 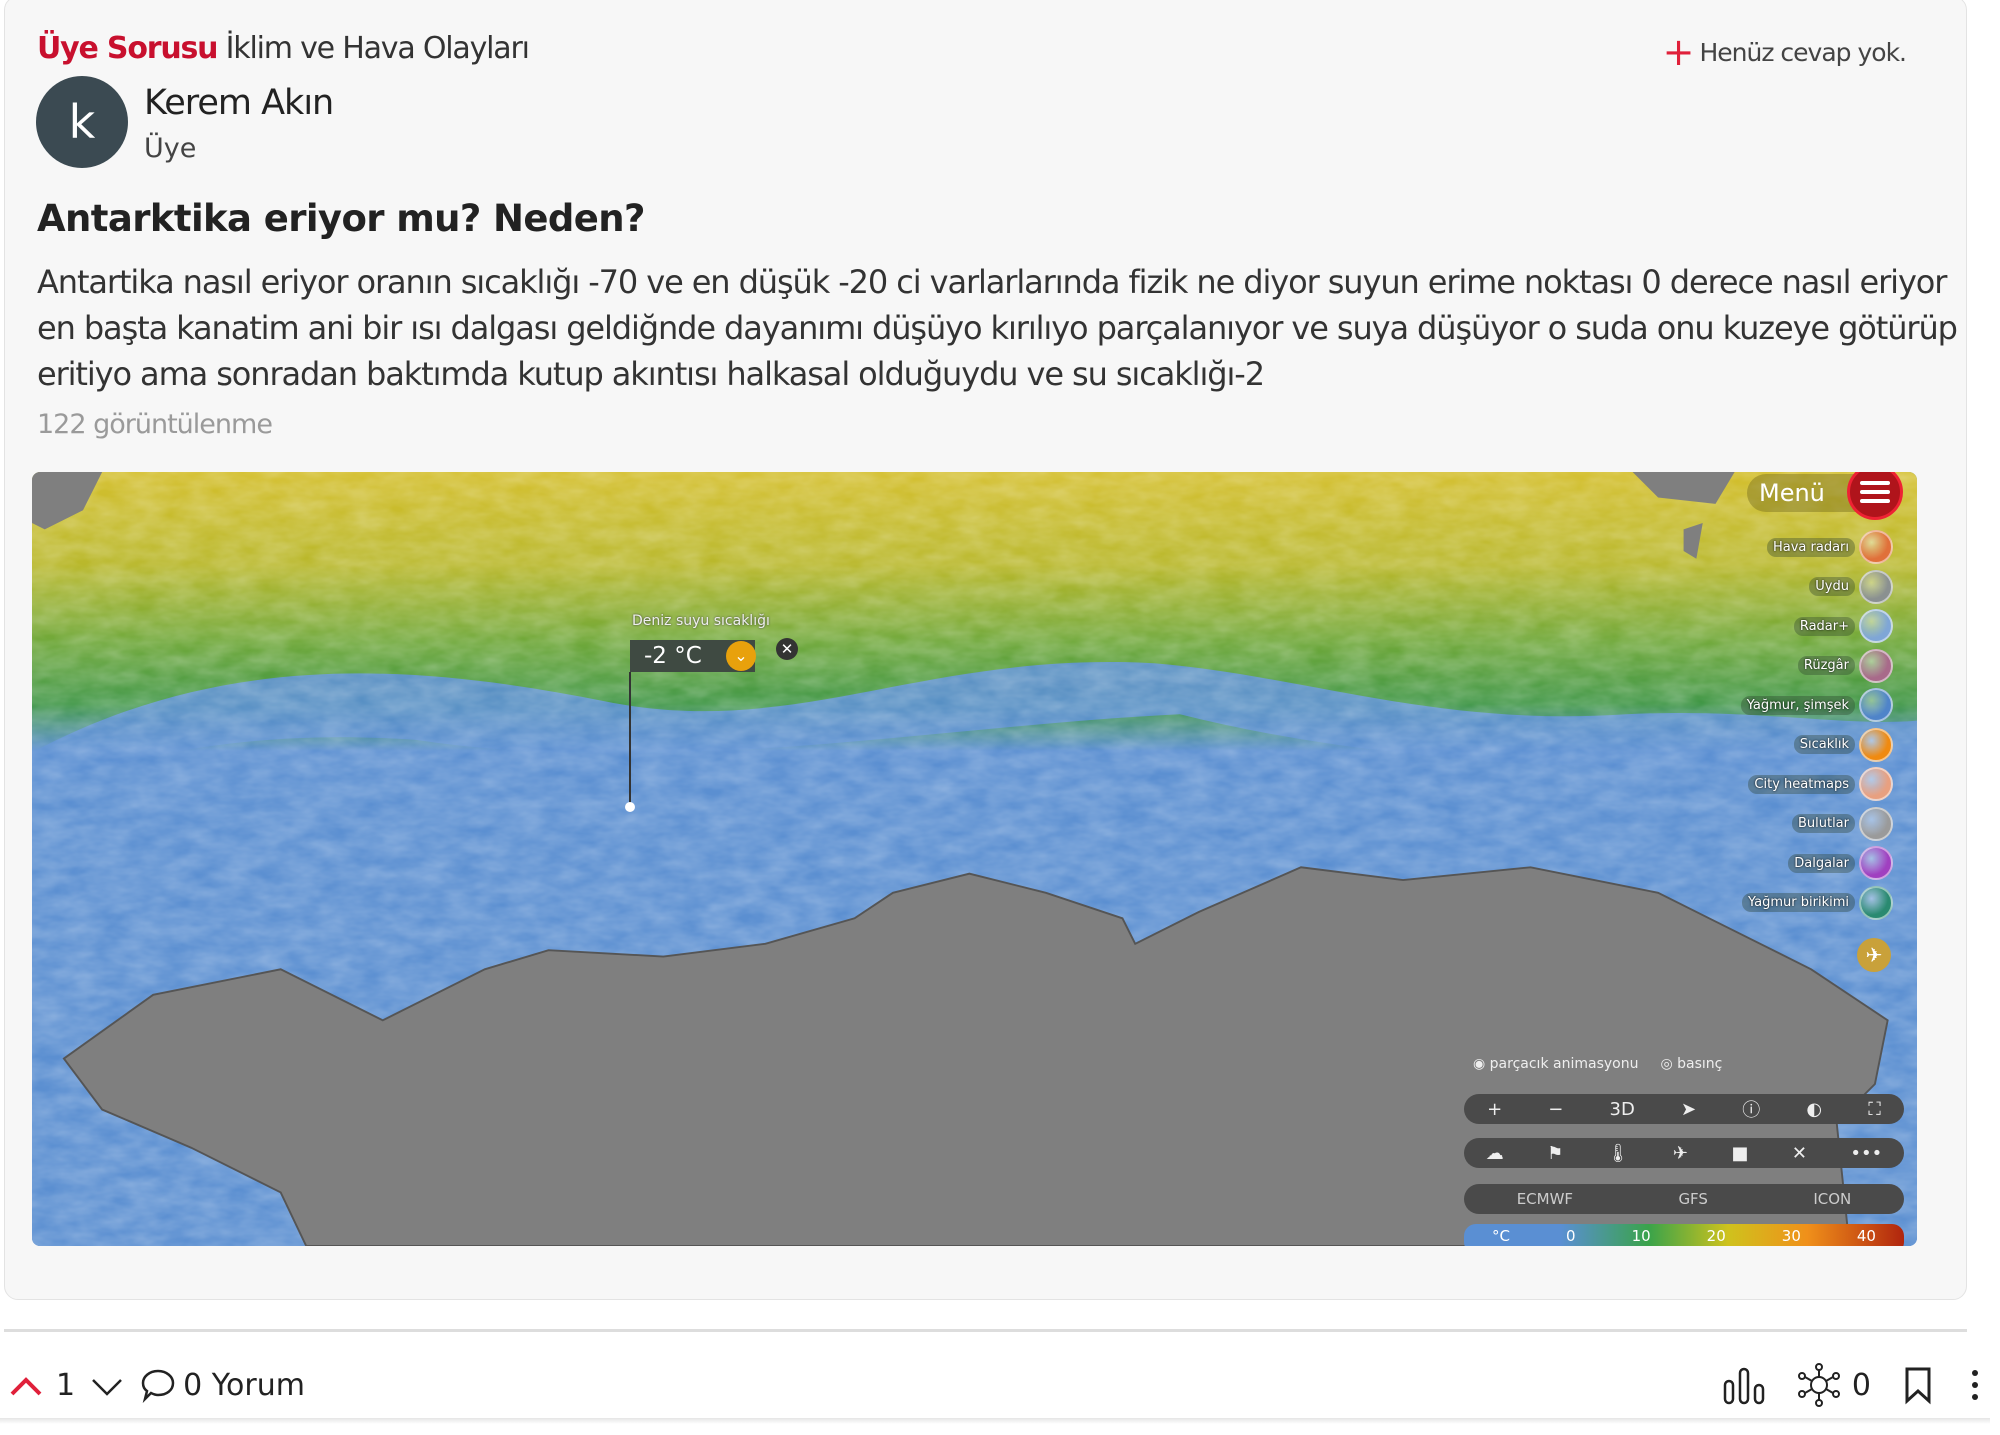 What do you see at coordinates (127, 48) in the screenshot?
I see `post-type: Üye Sorusu` at bounding box center [127, 48].